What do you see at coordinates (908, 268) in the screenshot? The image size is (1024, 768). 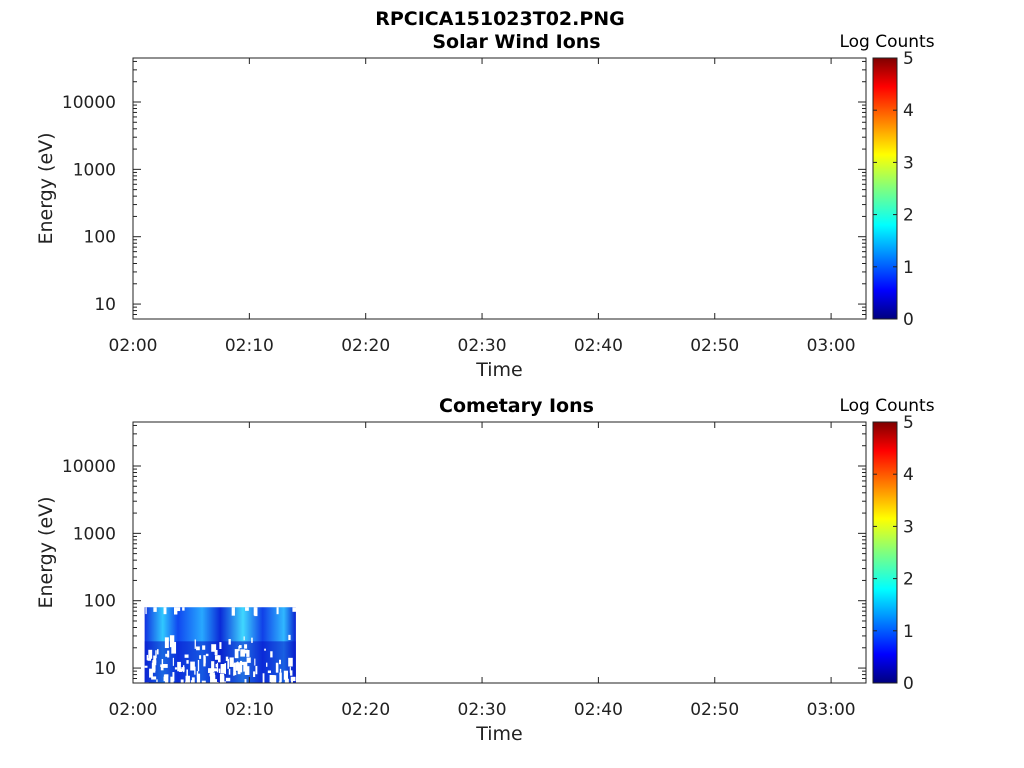 I see `colorbar-tick-label: 1` at bounding box center [908, 268].